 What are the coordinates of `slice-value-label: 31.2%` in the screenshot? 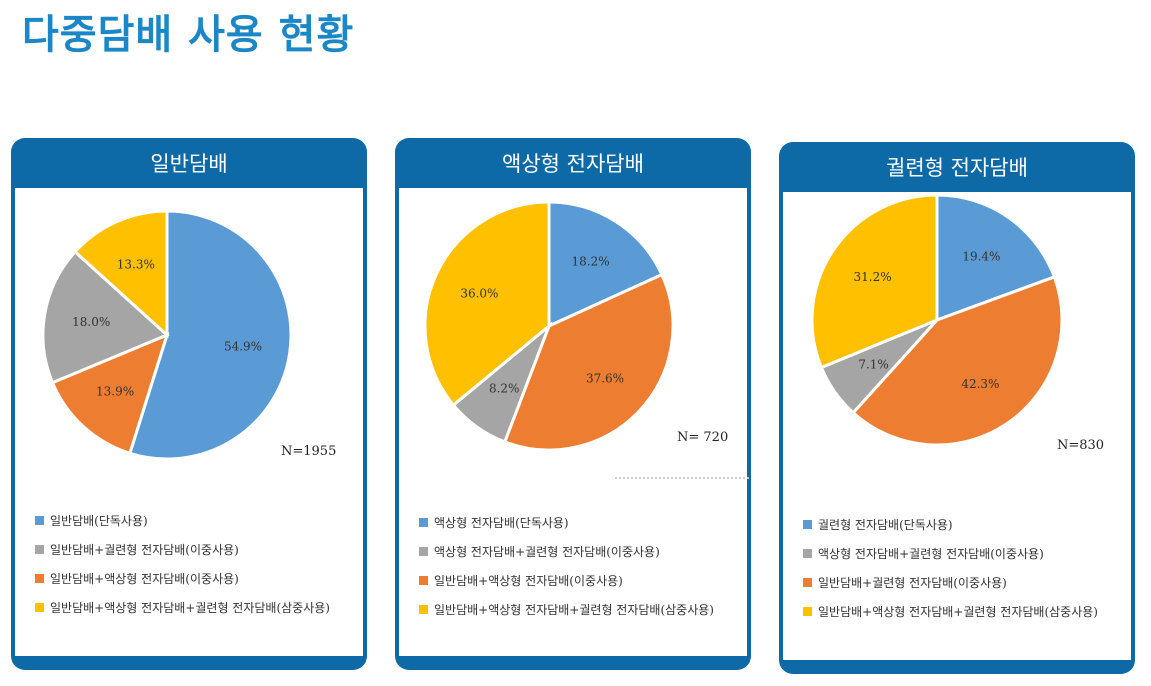 It's located at (873, 277).